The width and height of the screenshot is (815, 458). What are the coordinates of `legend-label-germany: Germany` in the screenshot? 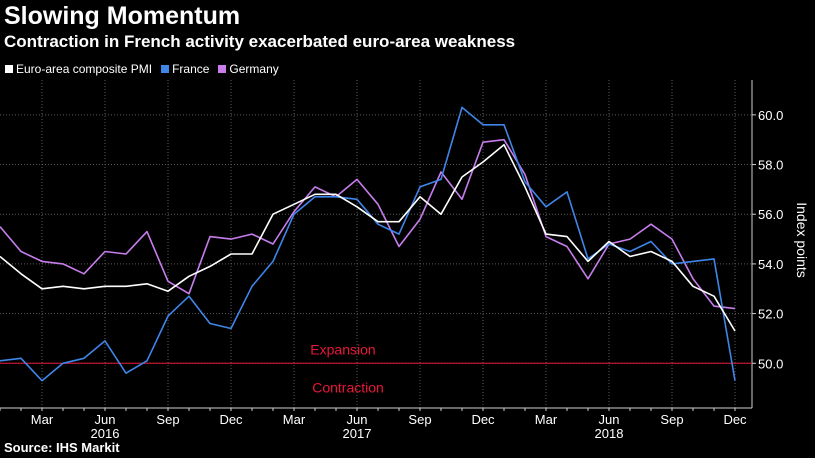 It's located at (254, 69).